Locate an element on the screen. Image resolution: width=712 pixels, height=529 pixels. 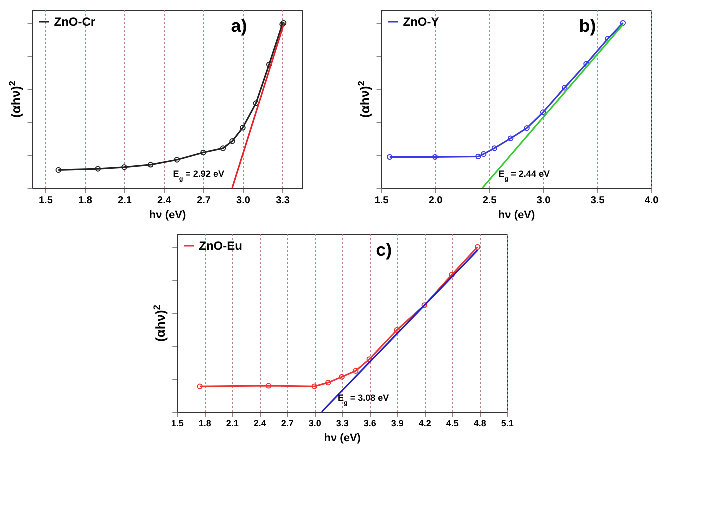
chart-title: c) is located at coordinates (384, 250).